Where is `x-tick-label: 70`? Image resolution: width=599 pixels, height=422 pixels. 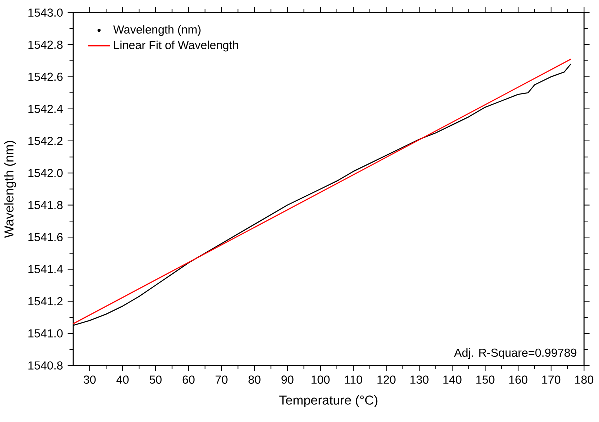 x-tick-label: 70 is located at coordinates (222, 380).